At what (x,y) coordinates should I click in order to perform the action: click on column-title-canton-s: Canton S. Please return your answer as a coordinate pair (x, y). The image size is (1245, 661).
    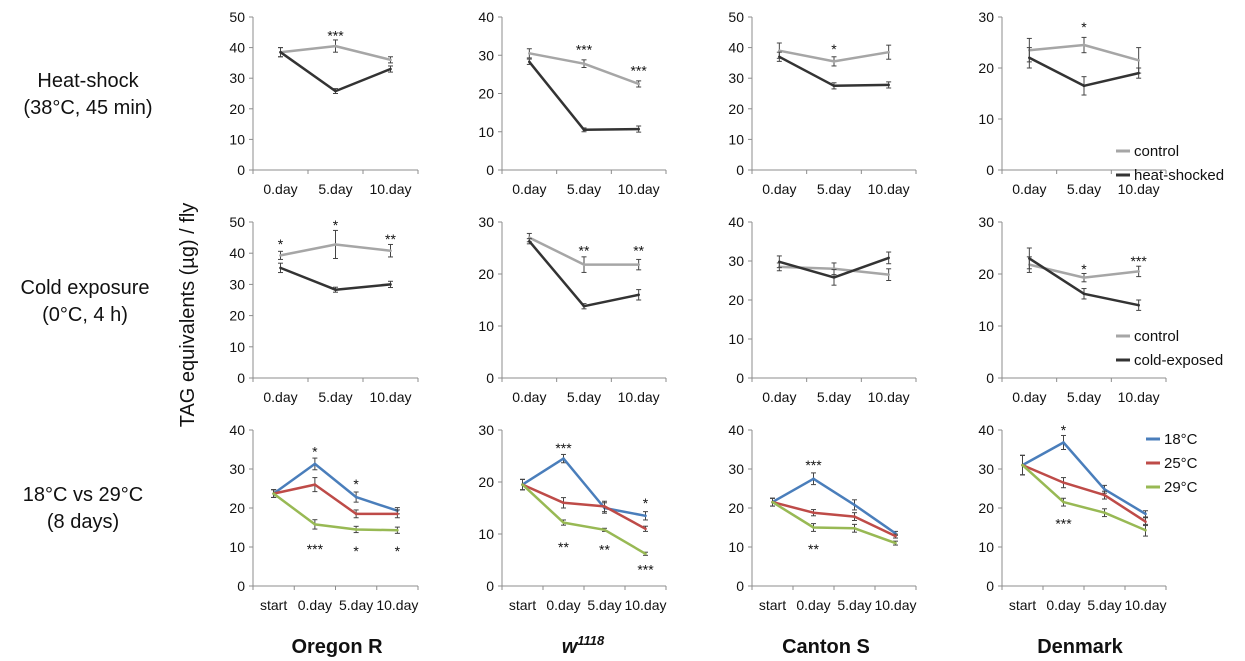
    Looking at the image, I should click on (826, 647).